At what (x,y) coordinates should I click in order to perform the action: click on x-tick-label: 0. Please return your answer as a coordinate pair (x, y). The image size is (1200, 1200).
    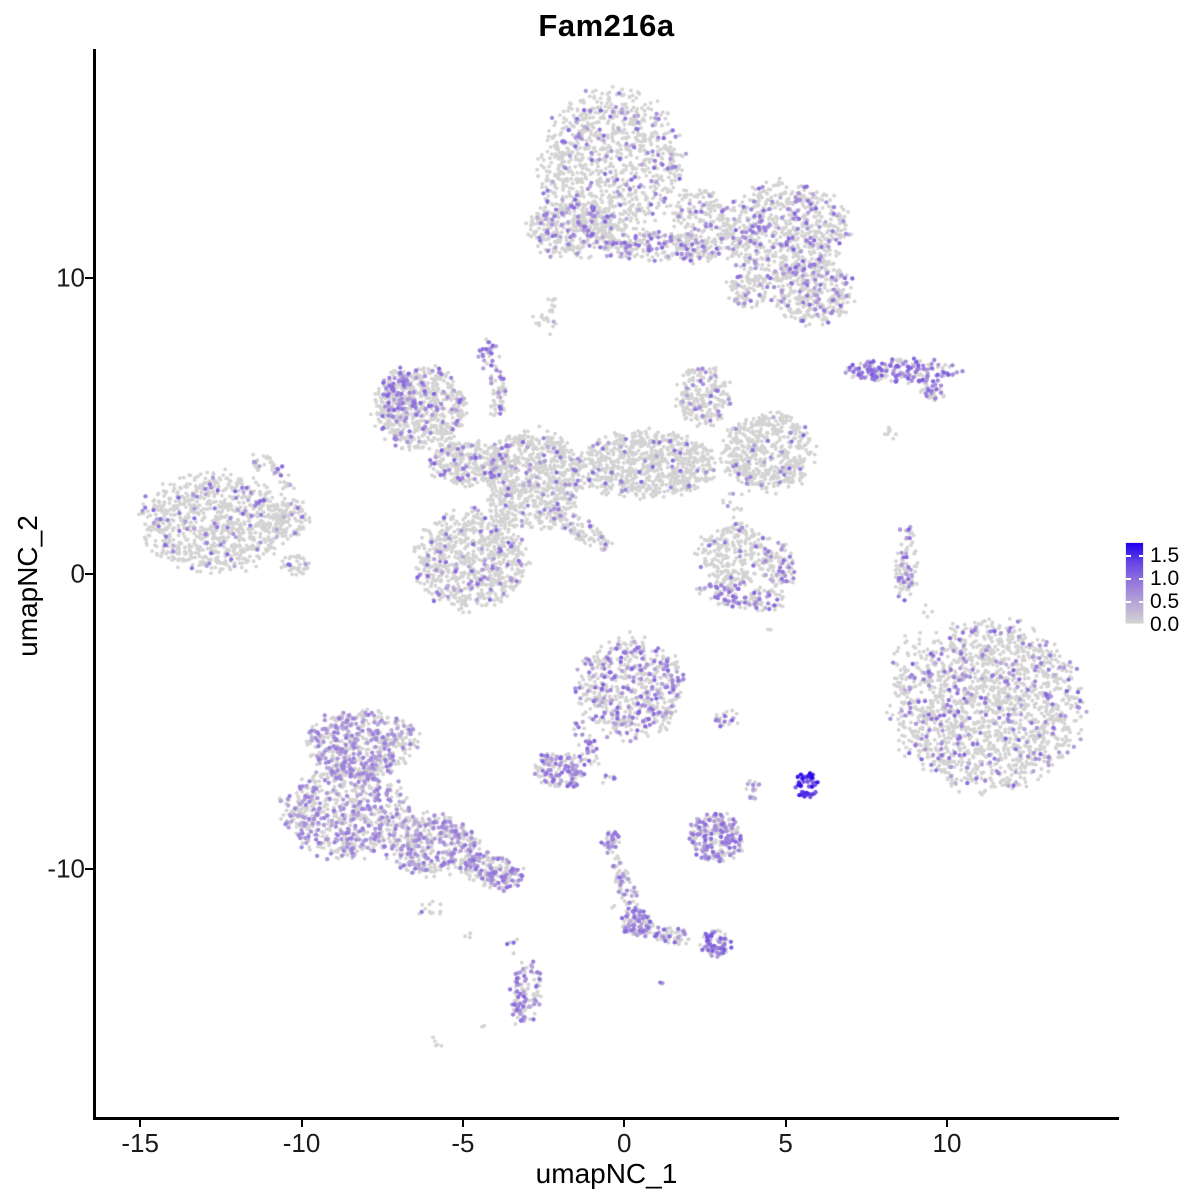
    Looking at the image, I should click on (624, 1143).